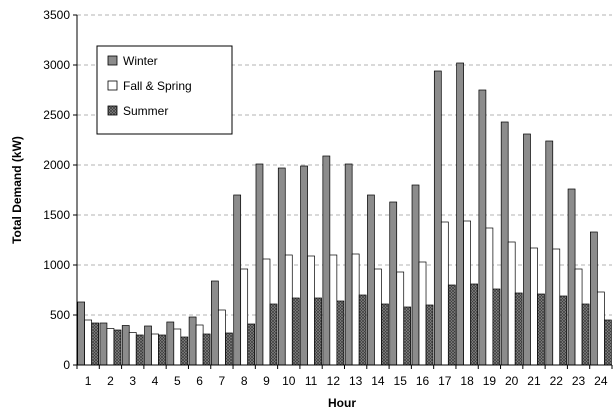  I want to click on x-tick-label: 18, so click(467, 381).